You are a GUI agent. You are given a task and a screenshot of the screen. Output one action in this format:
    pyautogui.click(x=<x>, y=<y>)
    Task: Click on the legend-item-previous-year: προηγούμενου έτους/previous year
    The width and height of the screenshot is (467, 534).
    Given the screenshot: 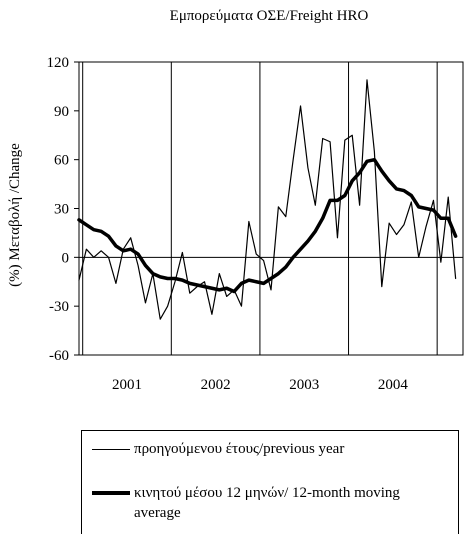 What is the action you would take?
    pyautogui.click(x=258, y=449)
    